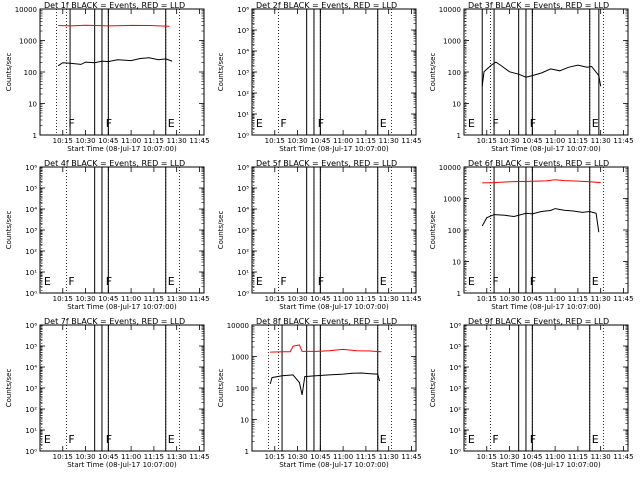 This screenshot has width=640, height=480. I want to click on det6-ytick-label: 10, so click(456, 263).